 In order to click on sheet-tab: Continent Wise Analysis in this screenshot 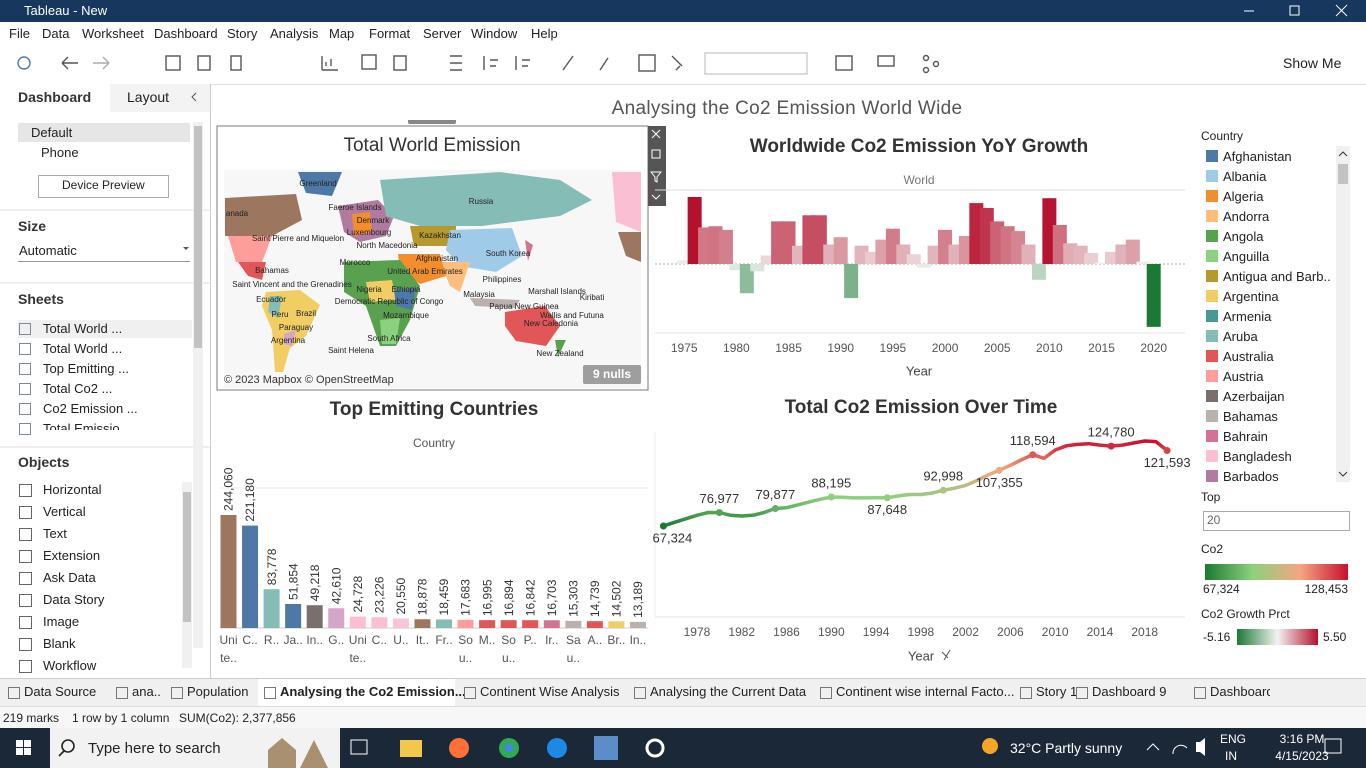, I will do `click(550, 691)`.